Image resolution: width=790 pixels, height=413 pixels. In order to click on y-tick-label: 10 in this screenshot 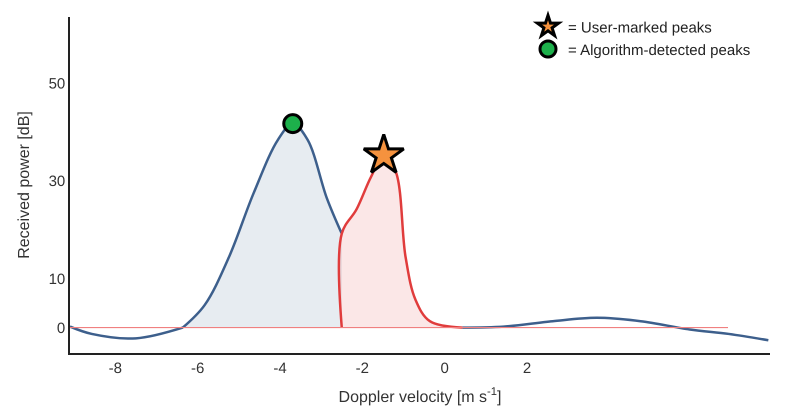, I will do `click(57, 279)`.